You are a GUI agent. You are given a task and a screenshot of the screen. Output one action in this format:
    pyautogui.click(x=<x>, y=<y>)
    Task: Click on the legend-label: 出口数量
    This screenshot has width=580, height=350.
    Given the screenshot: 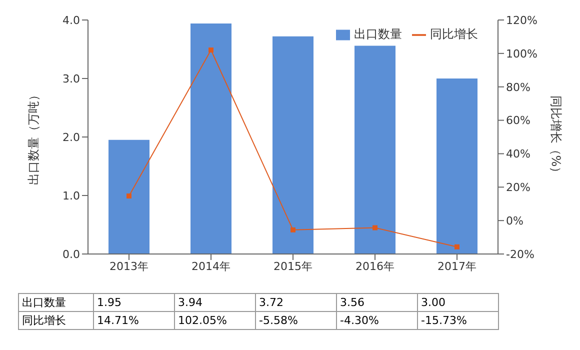 What is the action you would take?
    pyautogui.click(x=378, y=34)
    